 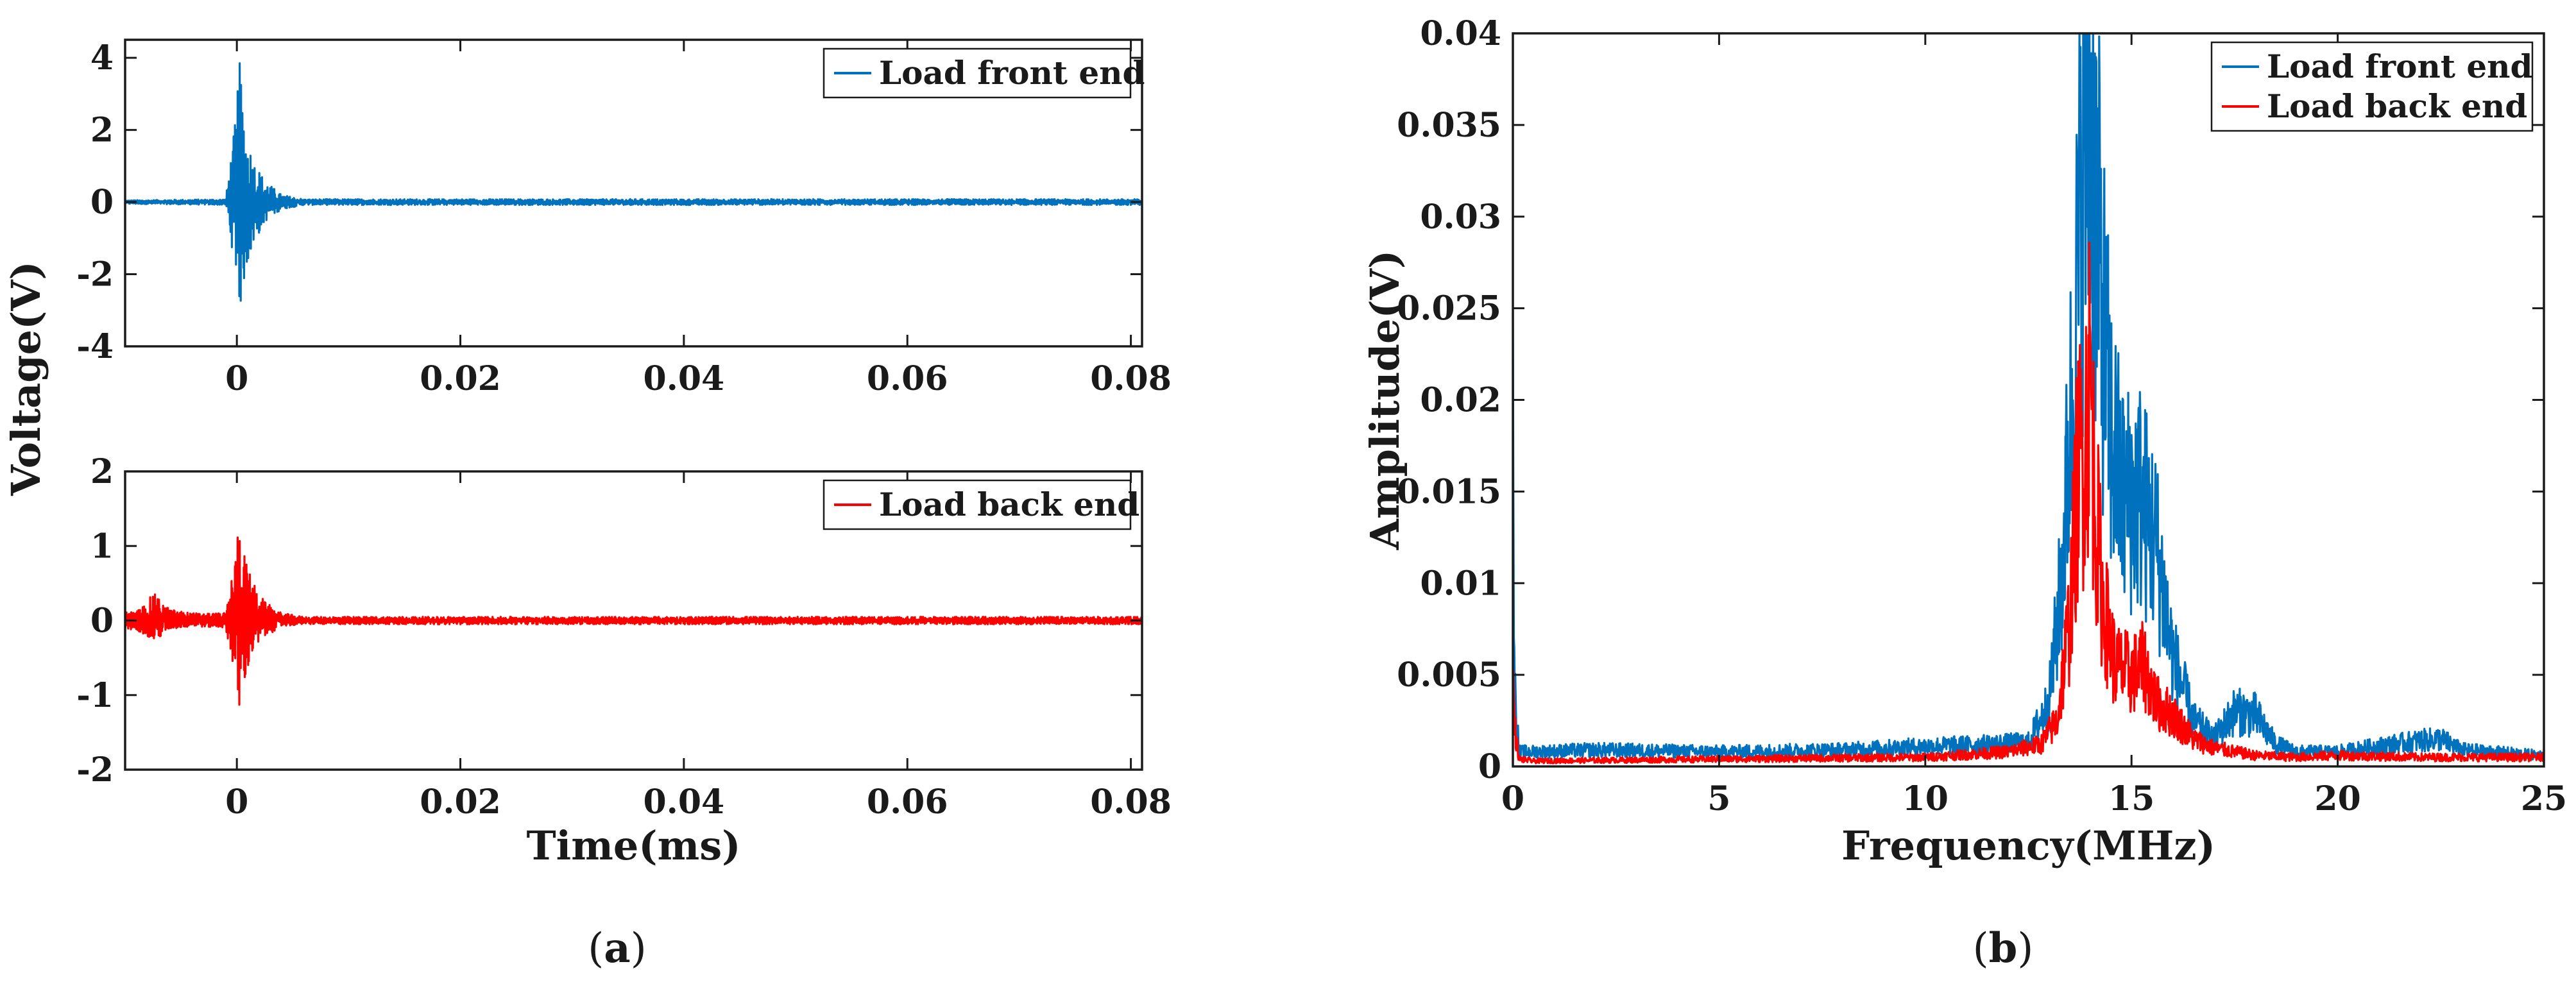 I want to click on y-tick-label: 0.005, so click(x=1449, y=675).